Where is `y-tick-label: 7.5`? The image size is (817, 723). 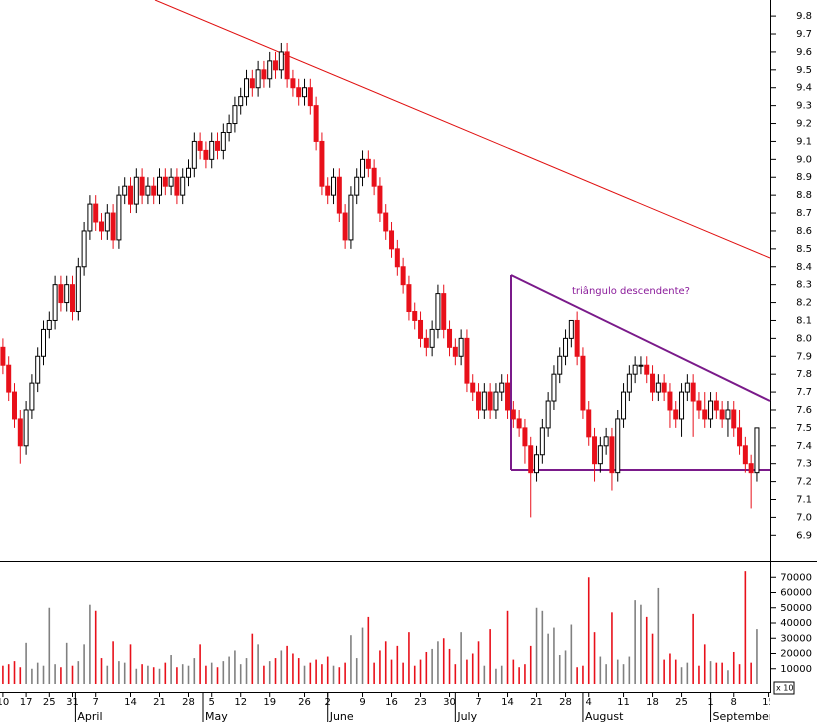
y-tick-label: 7.5 is located at coordinates (804, 428).